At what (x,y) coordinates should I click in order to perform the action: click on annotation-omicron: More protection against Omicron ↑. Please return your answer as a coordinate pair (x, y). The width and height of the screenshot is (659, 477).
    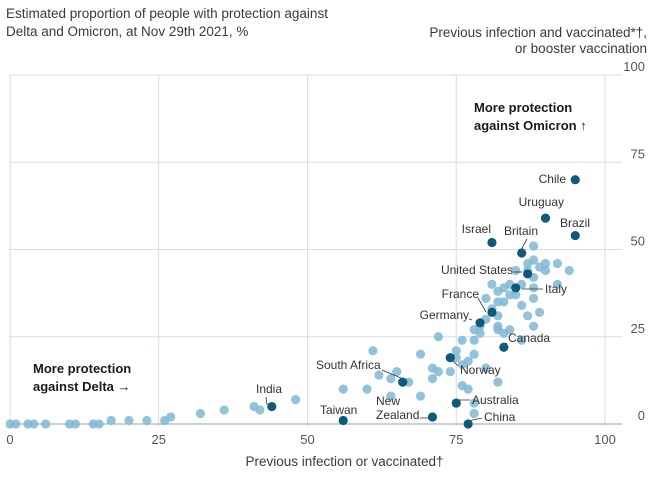
    Looking at the image, I should click on (530, 116).